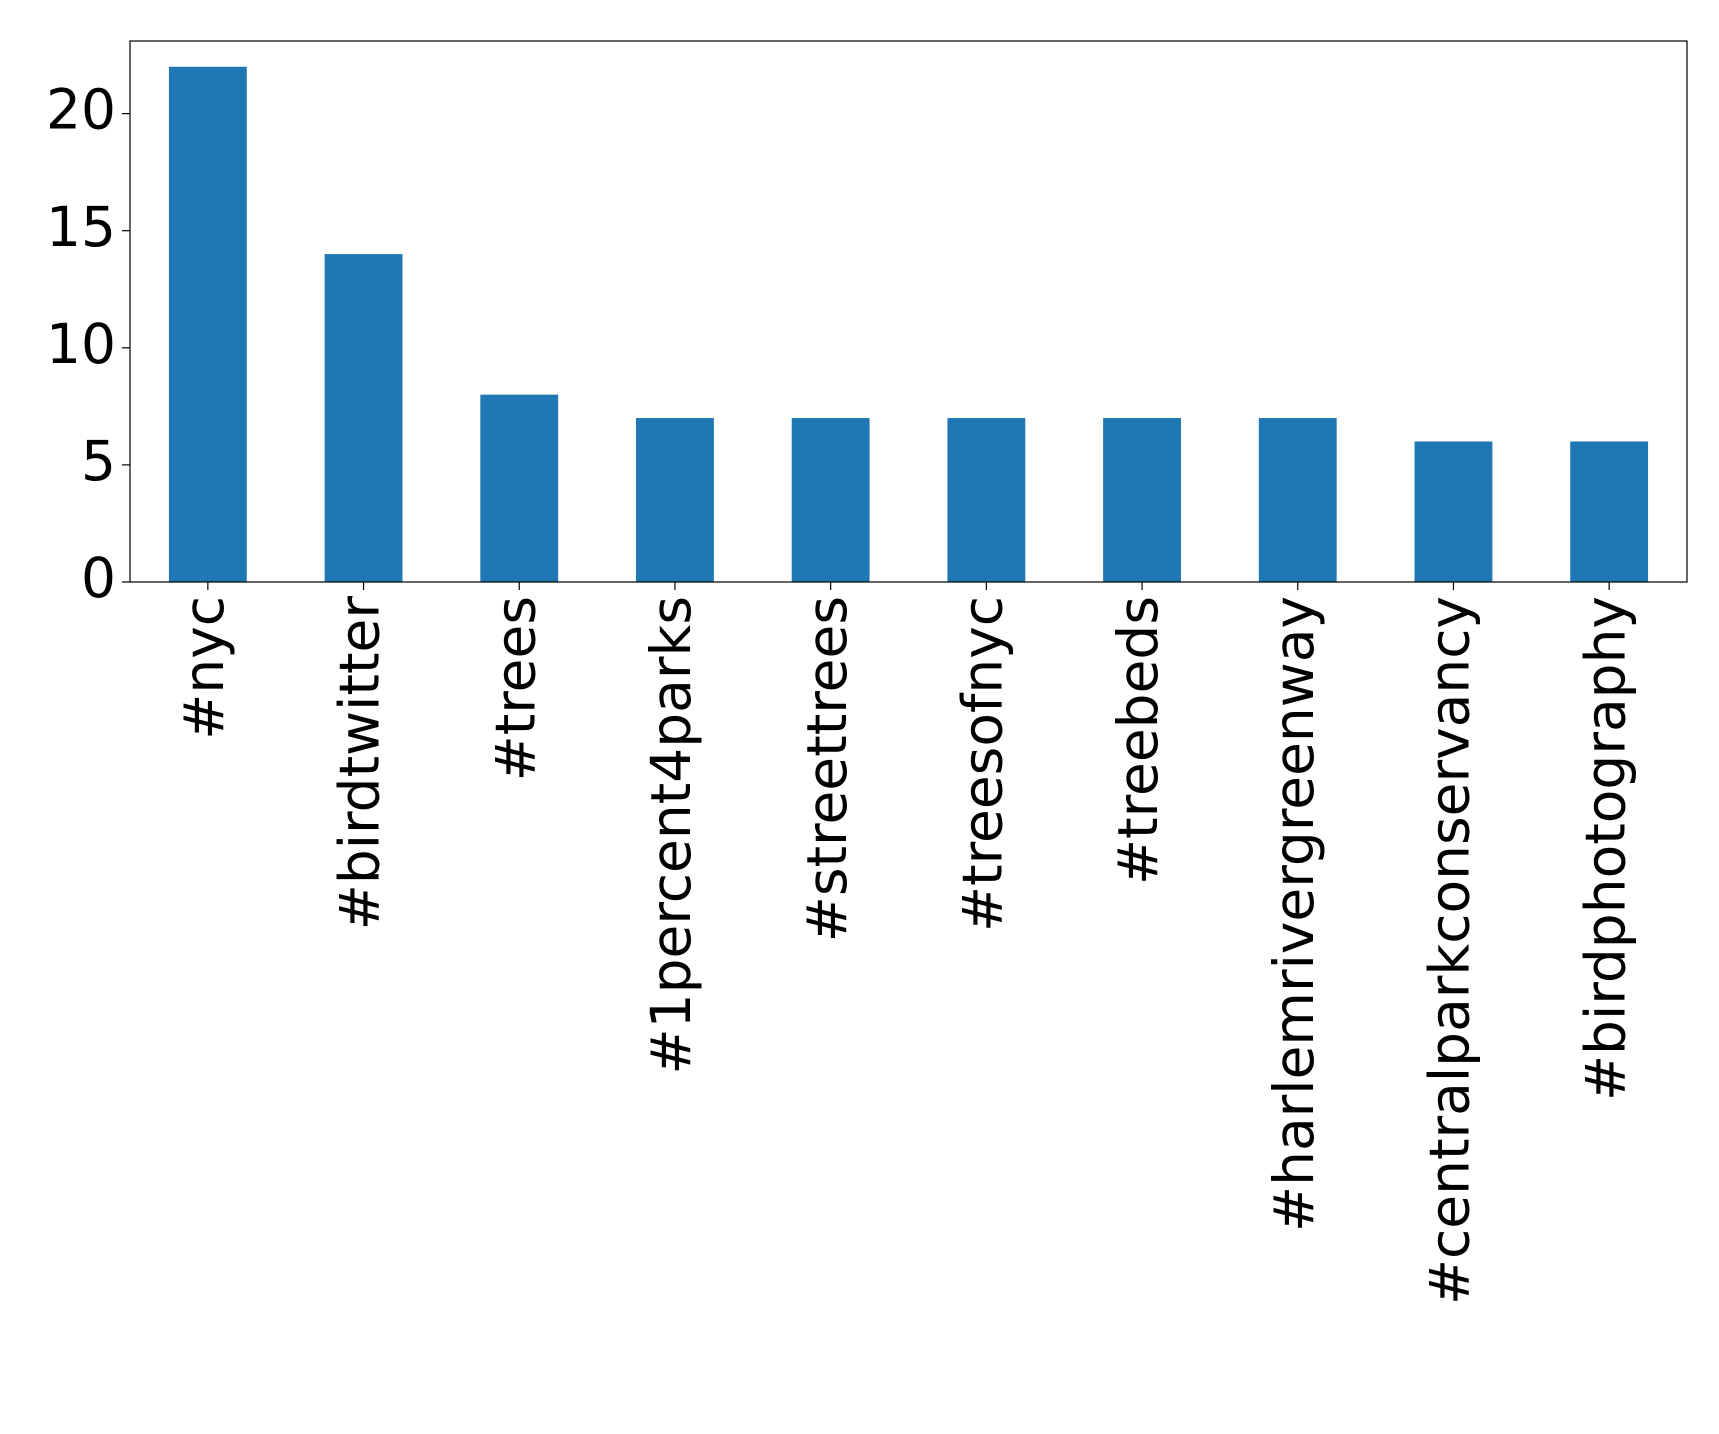 The width and height of the screenshot is (1719, 1434). I want to click on x-tick-label: #1percent4parks, so click(671, 835).